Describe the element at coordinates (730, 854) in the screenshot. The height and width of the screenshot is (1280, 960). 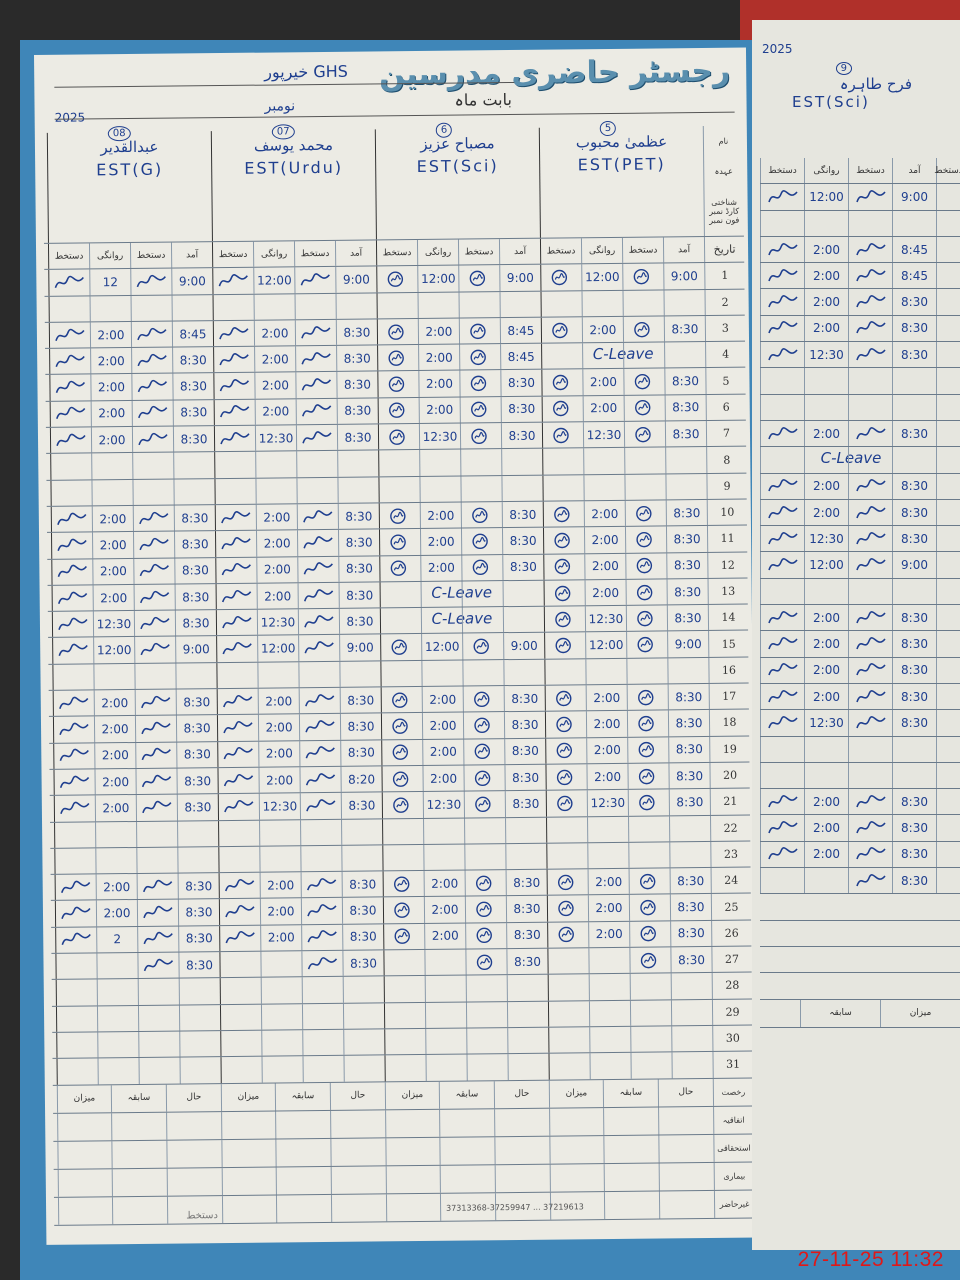
I see `date-cell: 23` at that location.